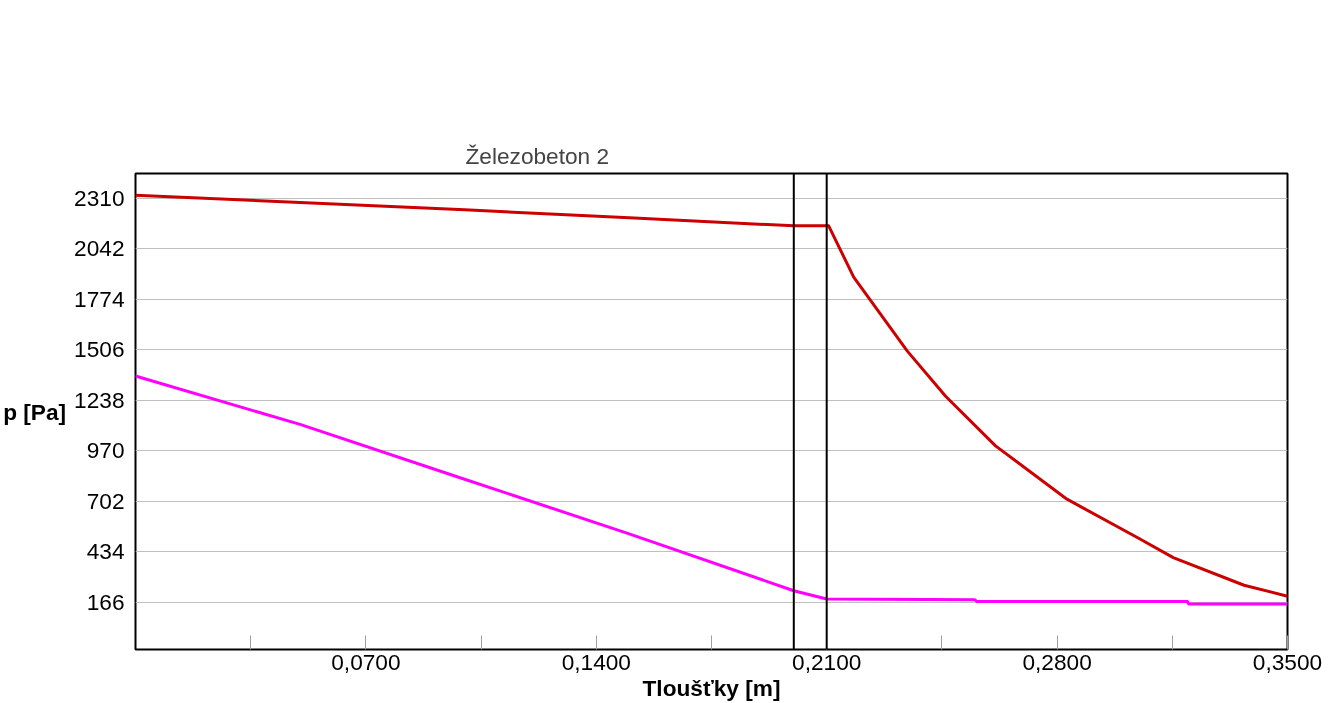  I want to click on y-axis-title: p [Pa], so click(35, 411).